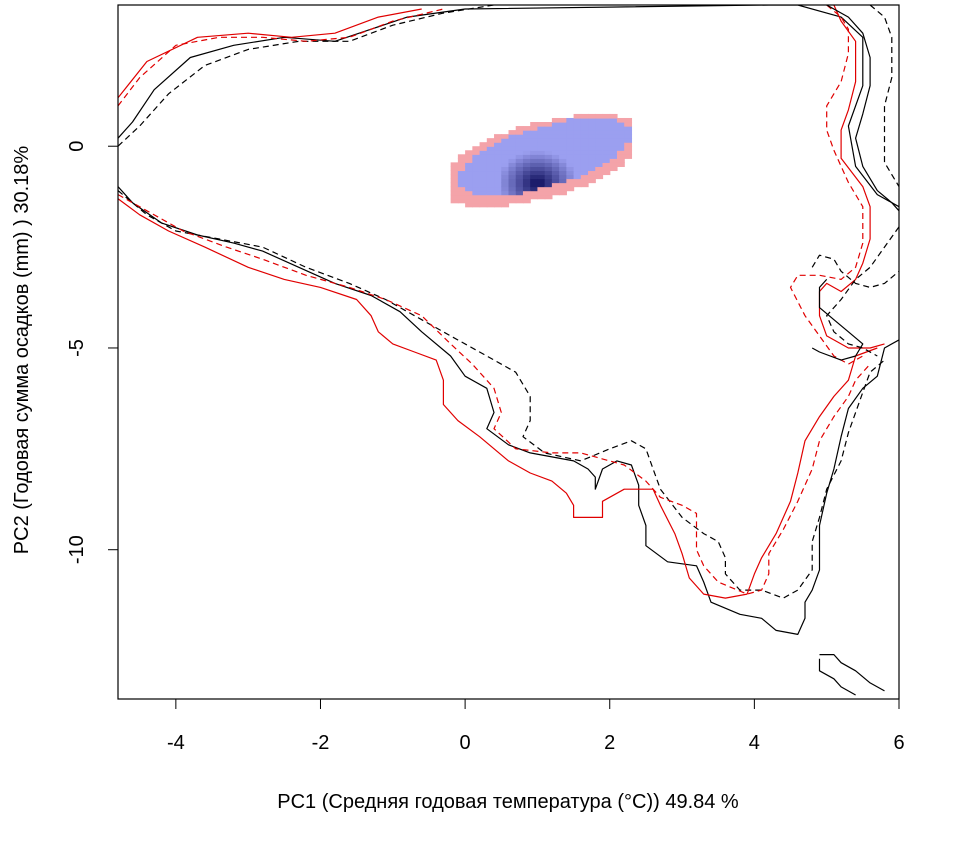  I want to click on y-tick-label: -10, so click(77, 549).